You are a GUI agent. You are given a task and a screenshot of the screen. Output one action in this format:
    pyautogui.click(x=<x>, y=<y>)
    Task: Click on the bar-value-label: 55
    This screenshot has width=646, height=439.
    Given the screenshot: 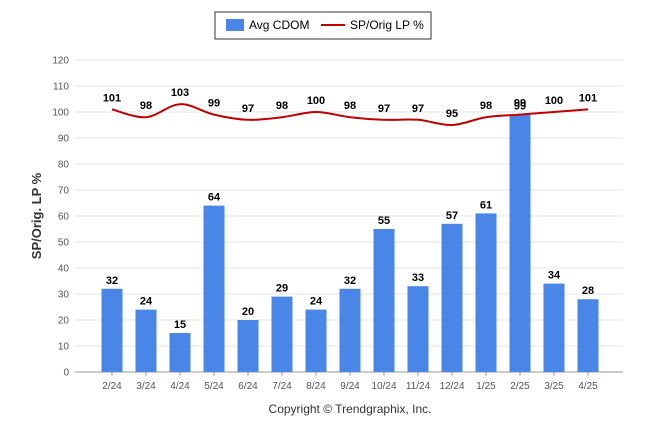 What is the action you would take?
    pyautogui.click(x=384, y=221)
    